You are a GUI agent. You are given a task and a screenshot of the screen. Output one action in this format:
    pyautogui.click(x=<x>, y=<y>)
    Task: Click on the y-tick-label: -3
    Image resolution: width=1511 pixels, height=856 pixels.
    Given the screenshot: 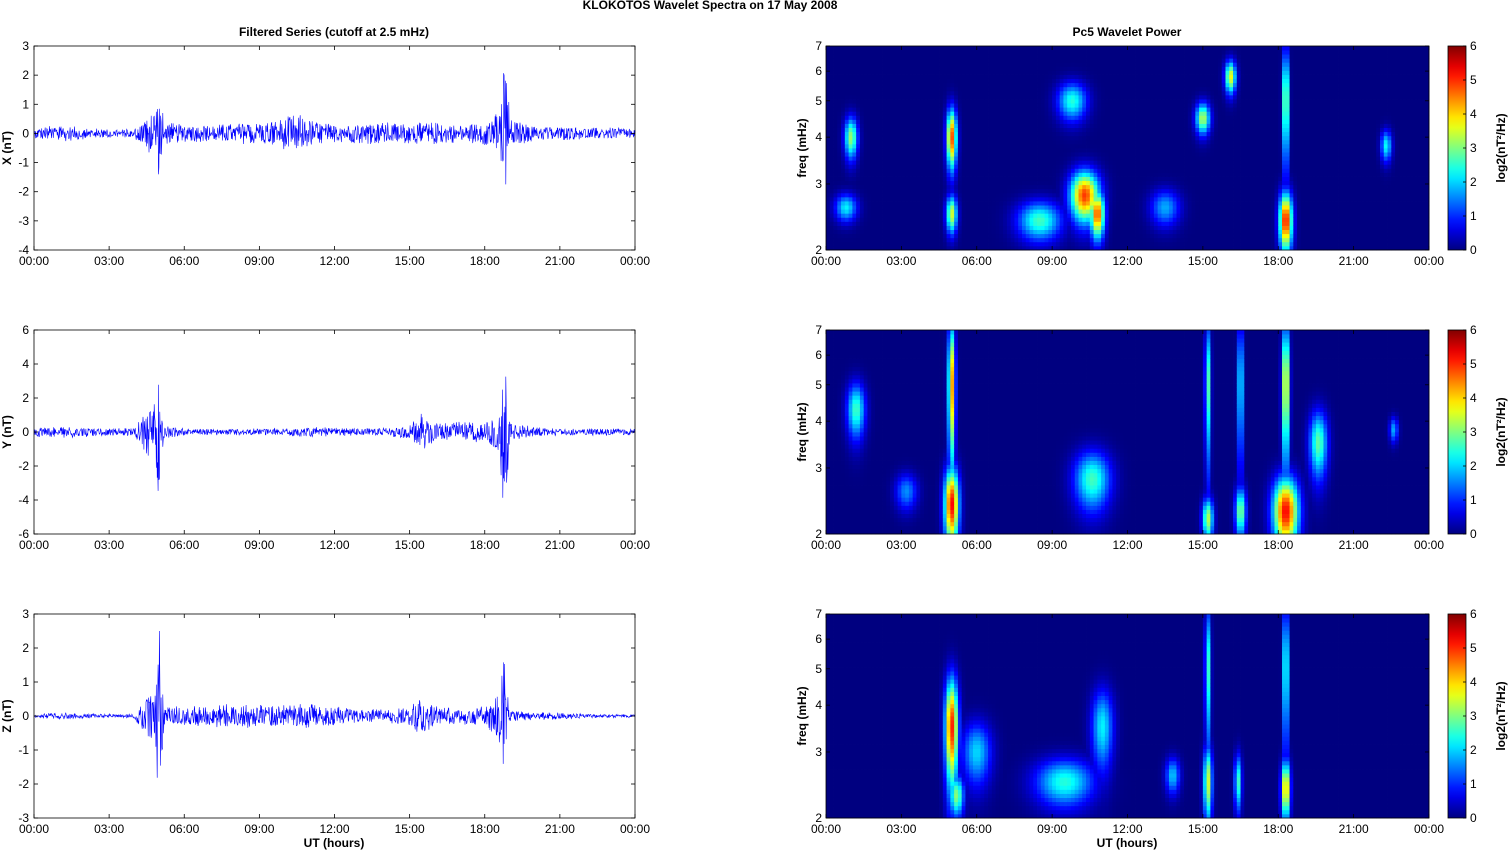 What is the action you would take?
    pyautogui.click(x=23, y=221)
    